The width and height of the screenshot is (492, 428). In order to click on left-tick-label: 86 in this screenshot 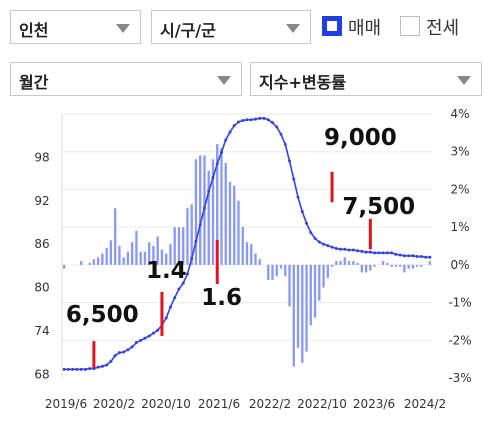, I will do `click(41, 244)`.